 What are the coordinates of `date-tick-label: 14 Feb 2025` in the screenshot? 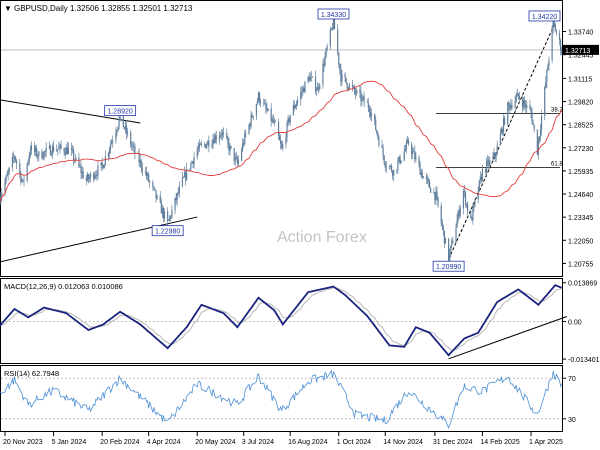 It's located at (499, 442).